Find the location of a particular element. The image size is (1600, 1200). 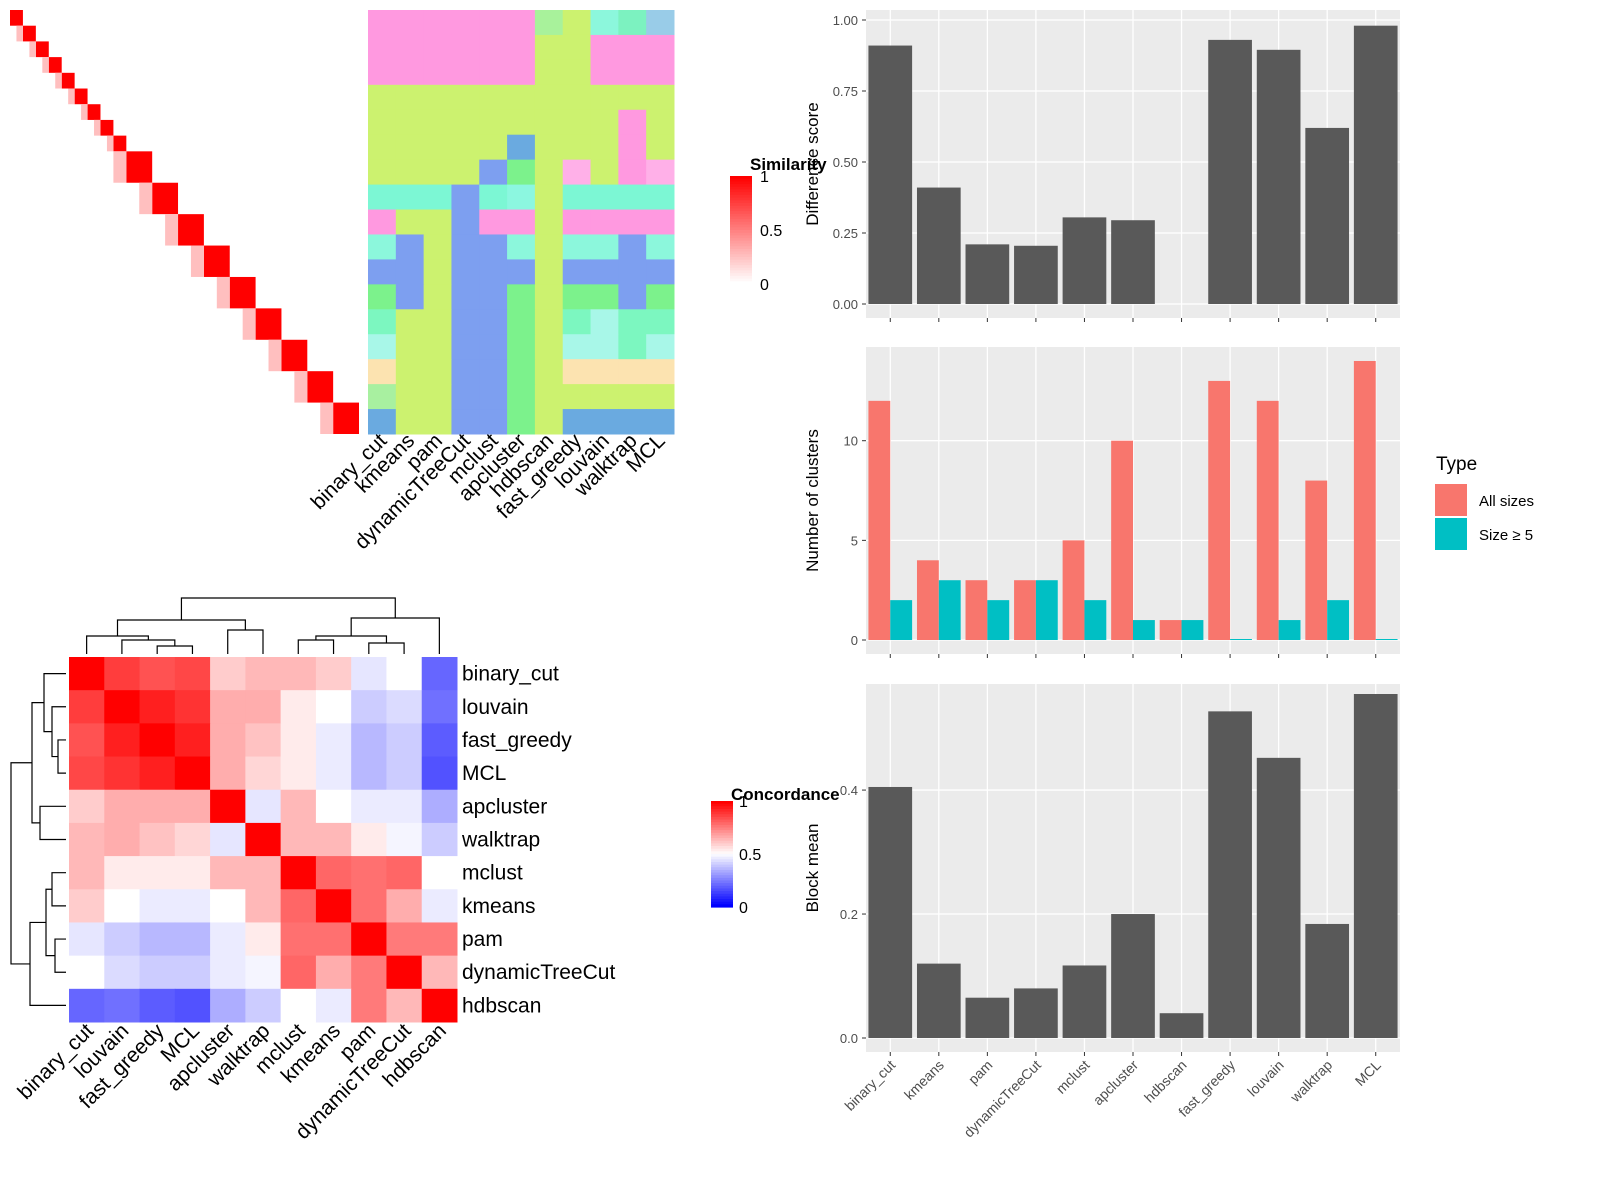

bar is located at coordinates (1327, 980).